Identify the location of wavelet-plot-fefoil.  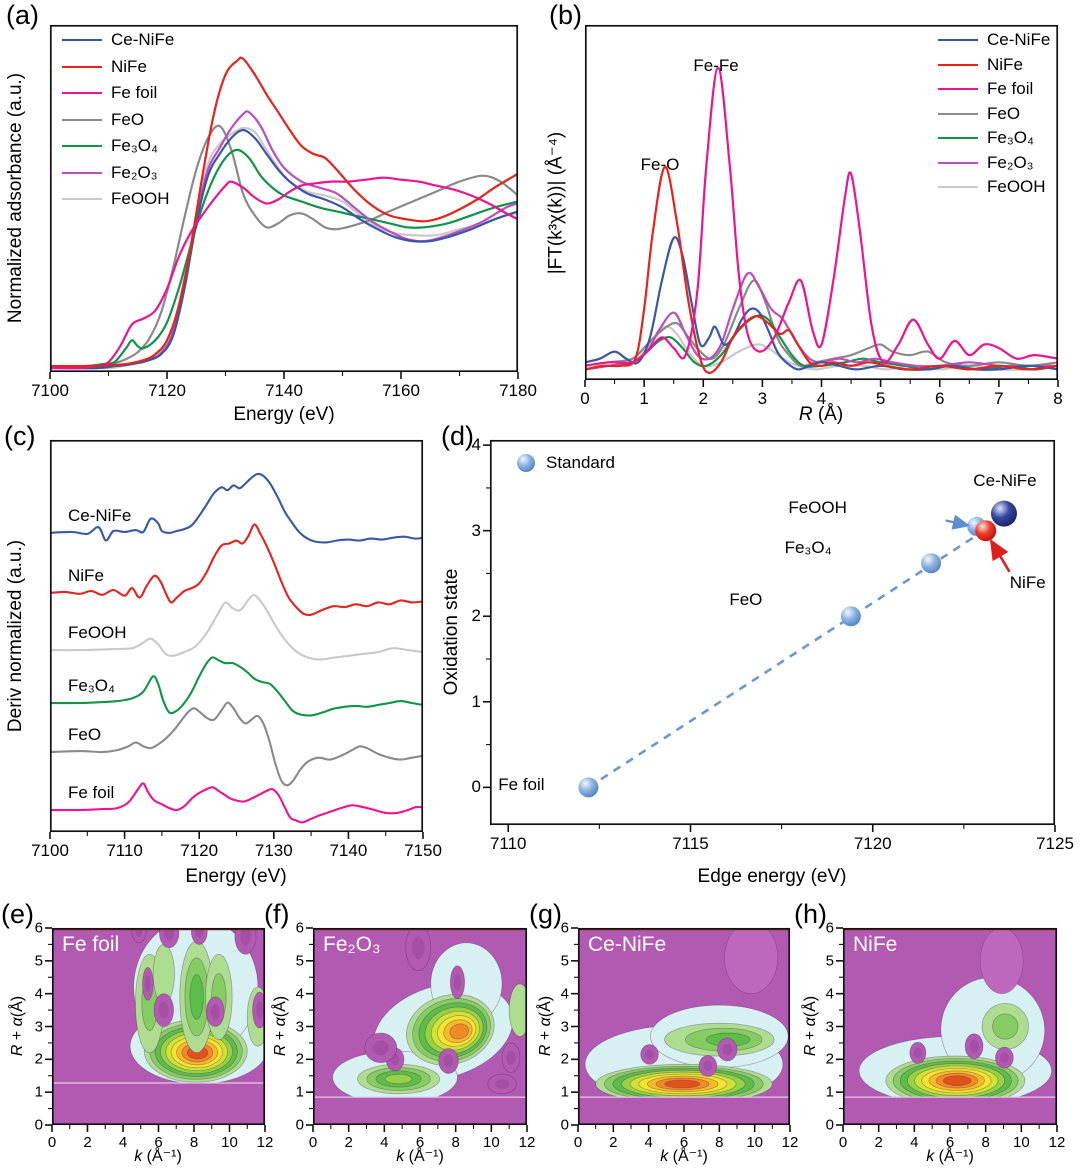
(155, 1029).